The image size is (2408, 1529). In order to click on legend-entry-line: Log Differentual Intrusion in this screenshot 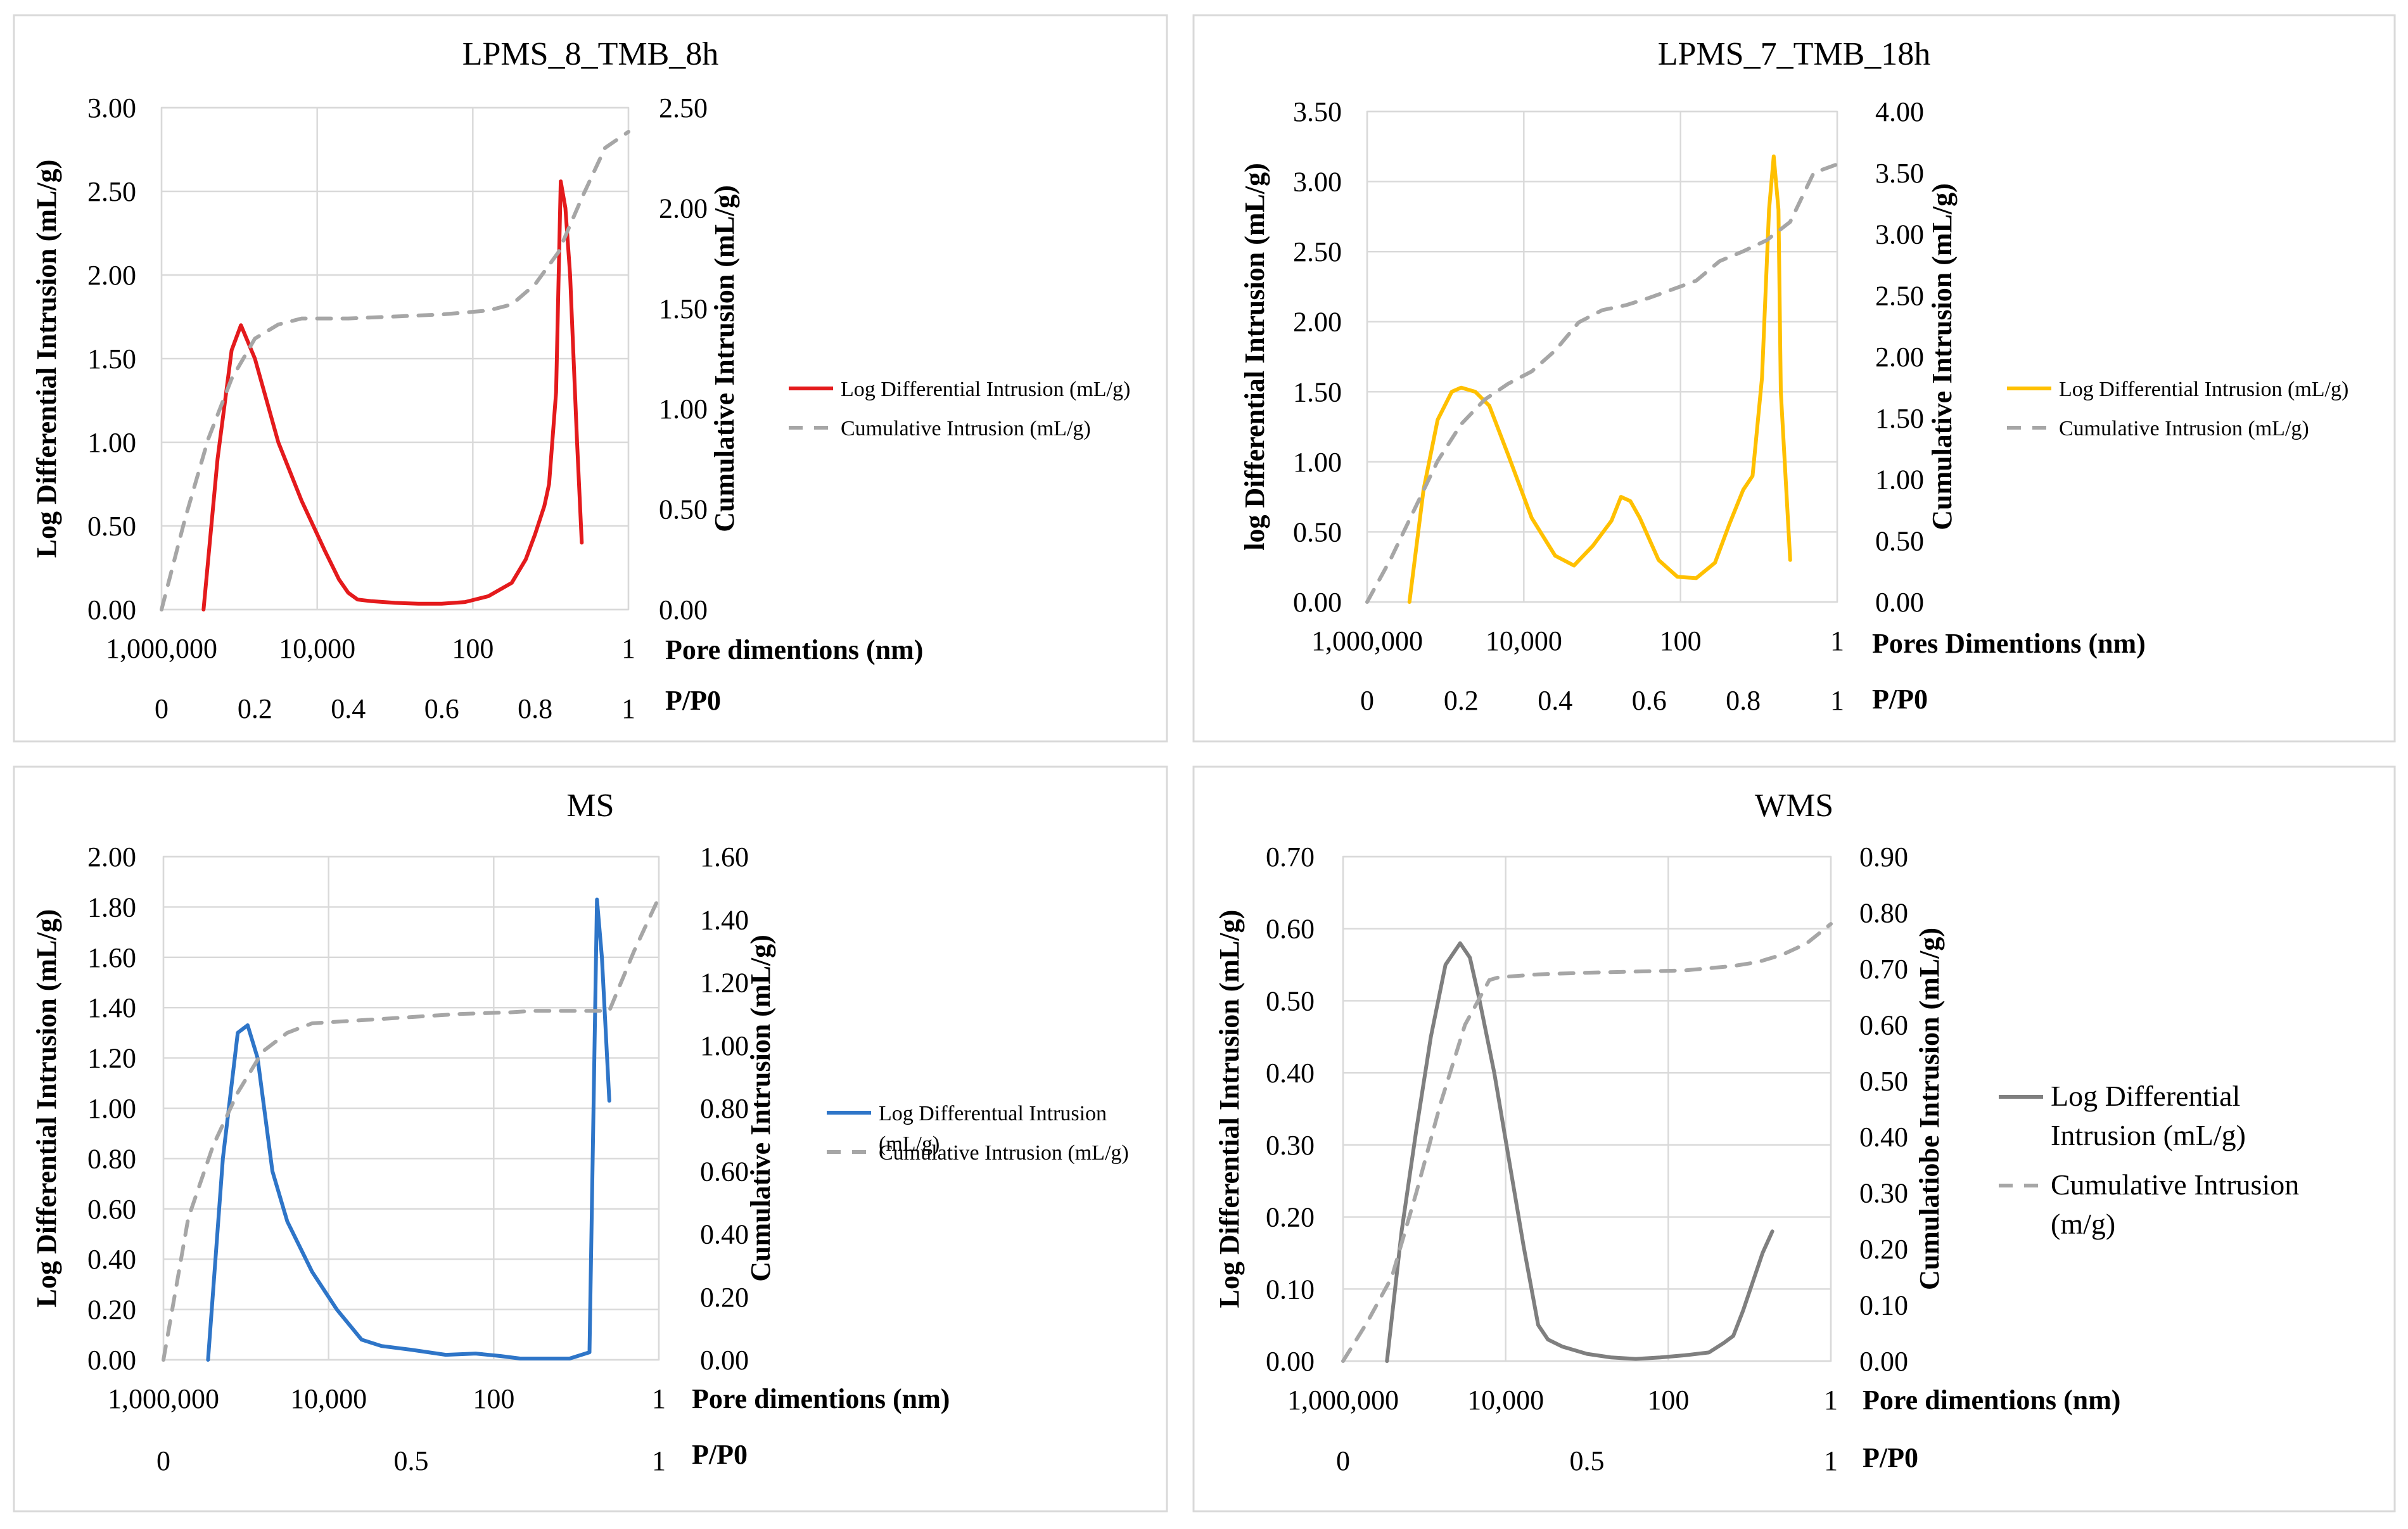, I will do `click(993, 1113)`.